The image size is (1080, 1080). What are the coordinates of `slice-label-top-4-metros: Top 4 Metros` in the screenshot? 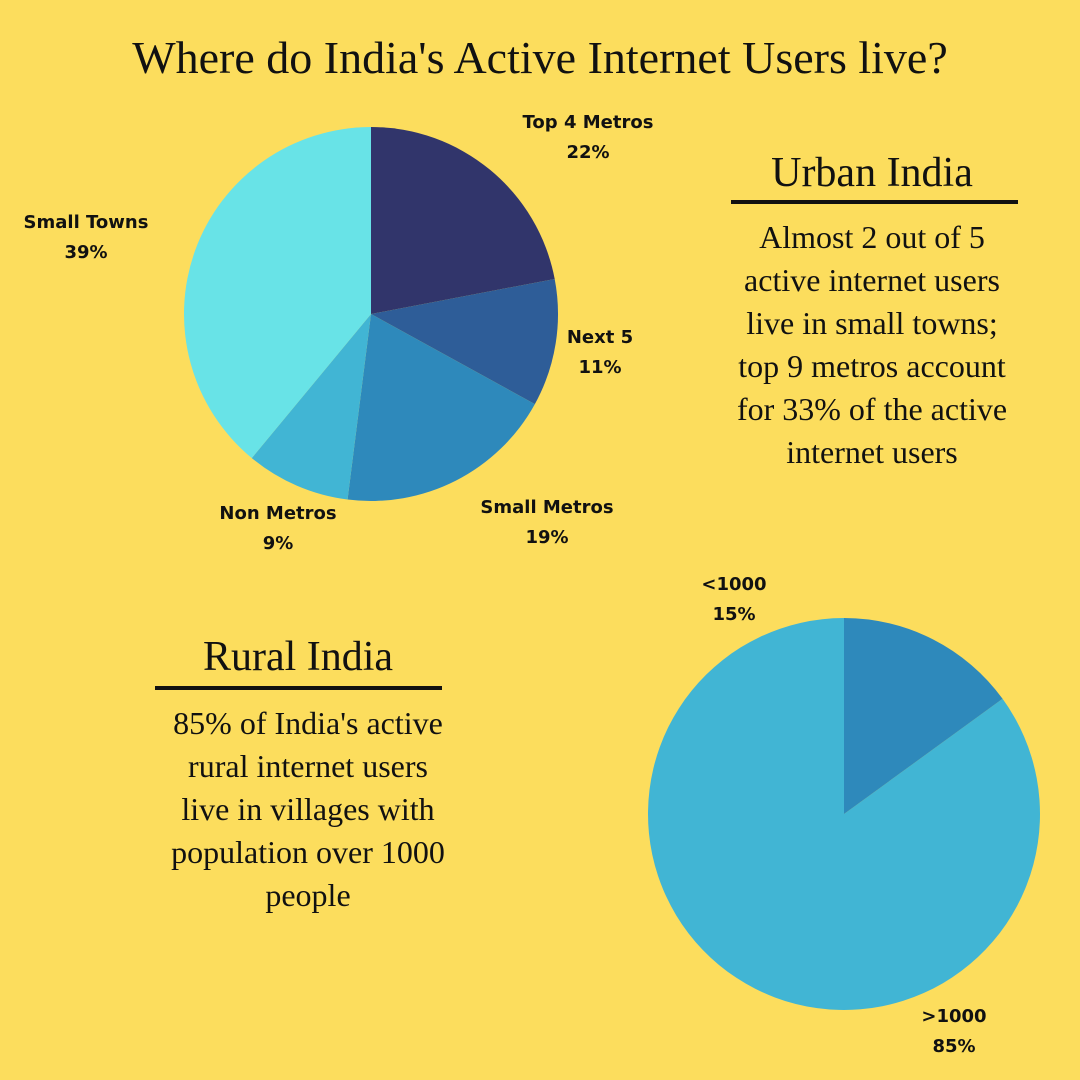 It's located at (588, 122).